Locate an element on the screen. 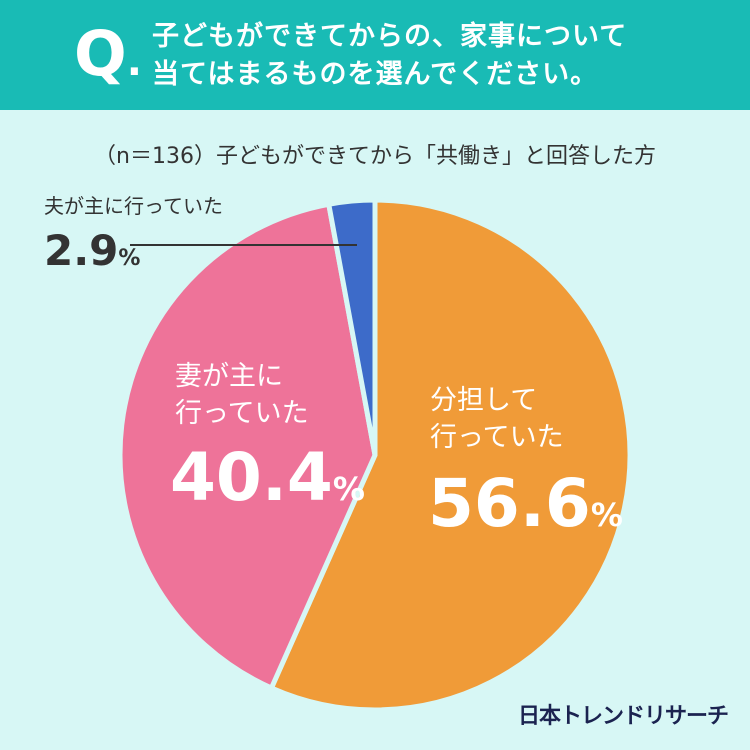 The image size is (750, 750). value-number-shared: 56.6 is located at coordinates (509, 503).